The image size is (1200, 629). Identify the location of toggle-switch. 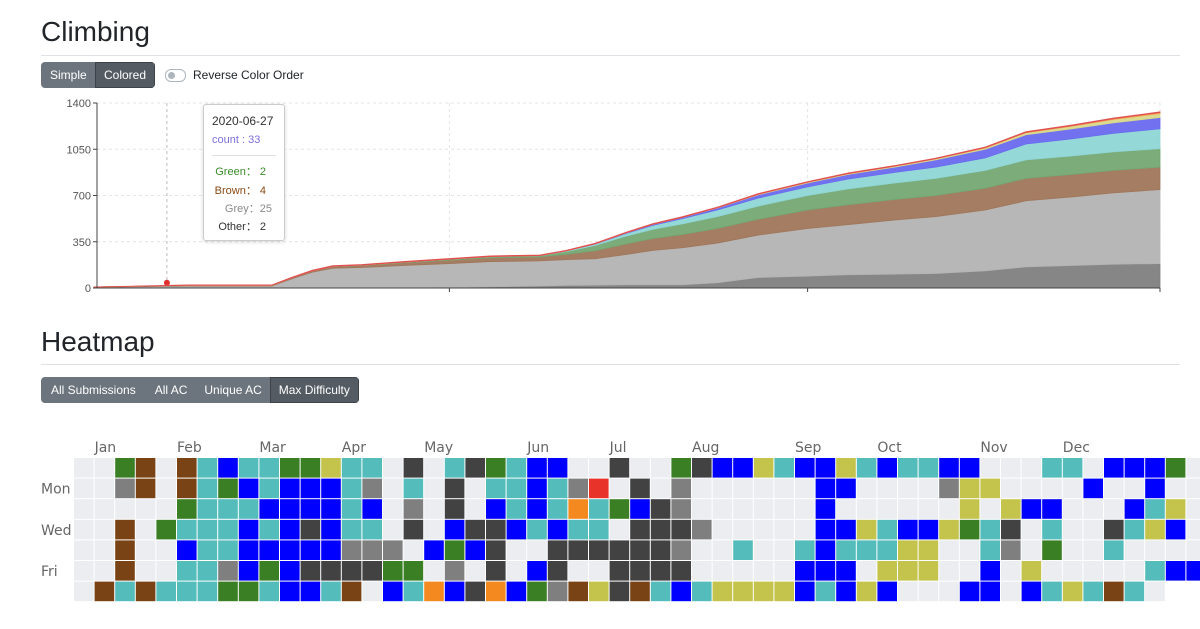
(175, 75).